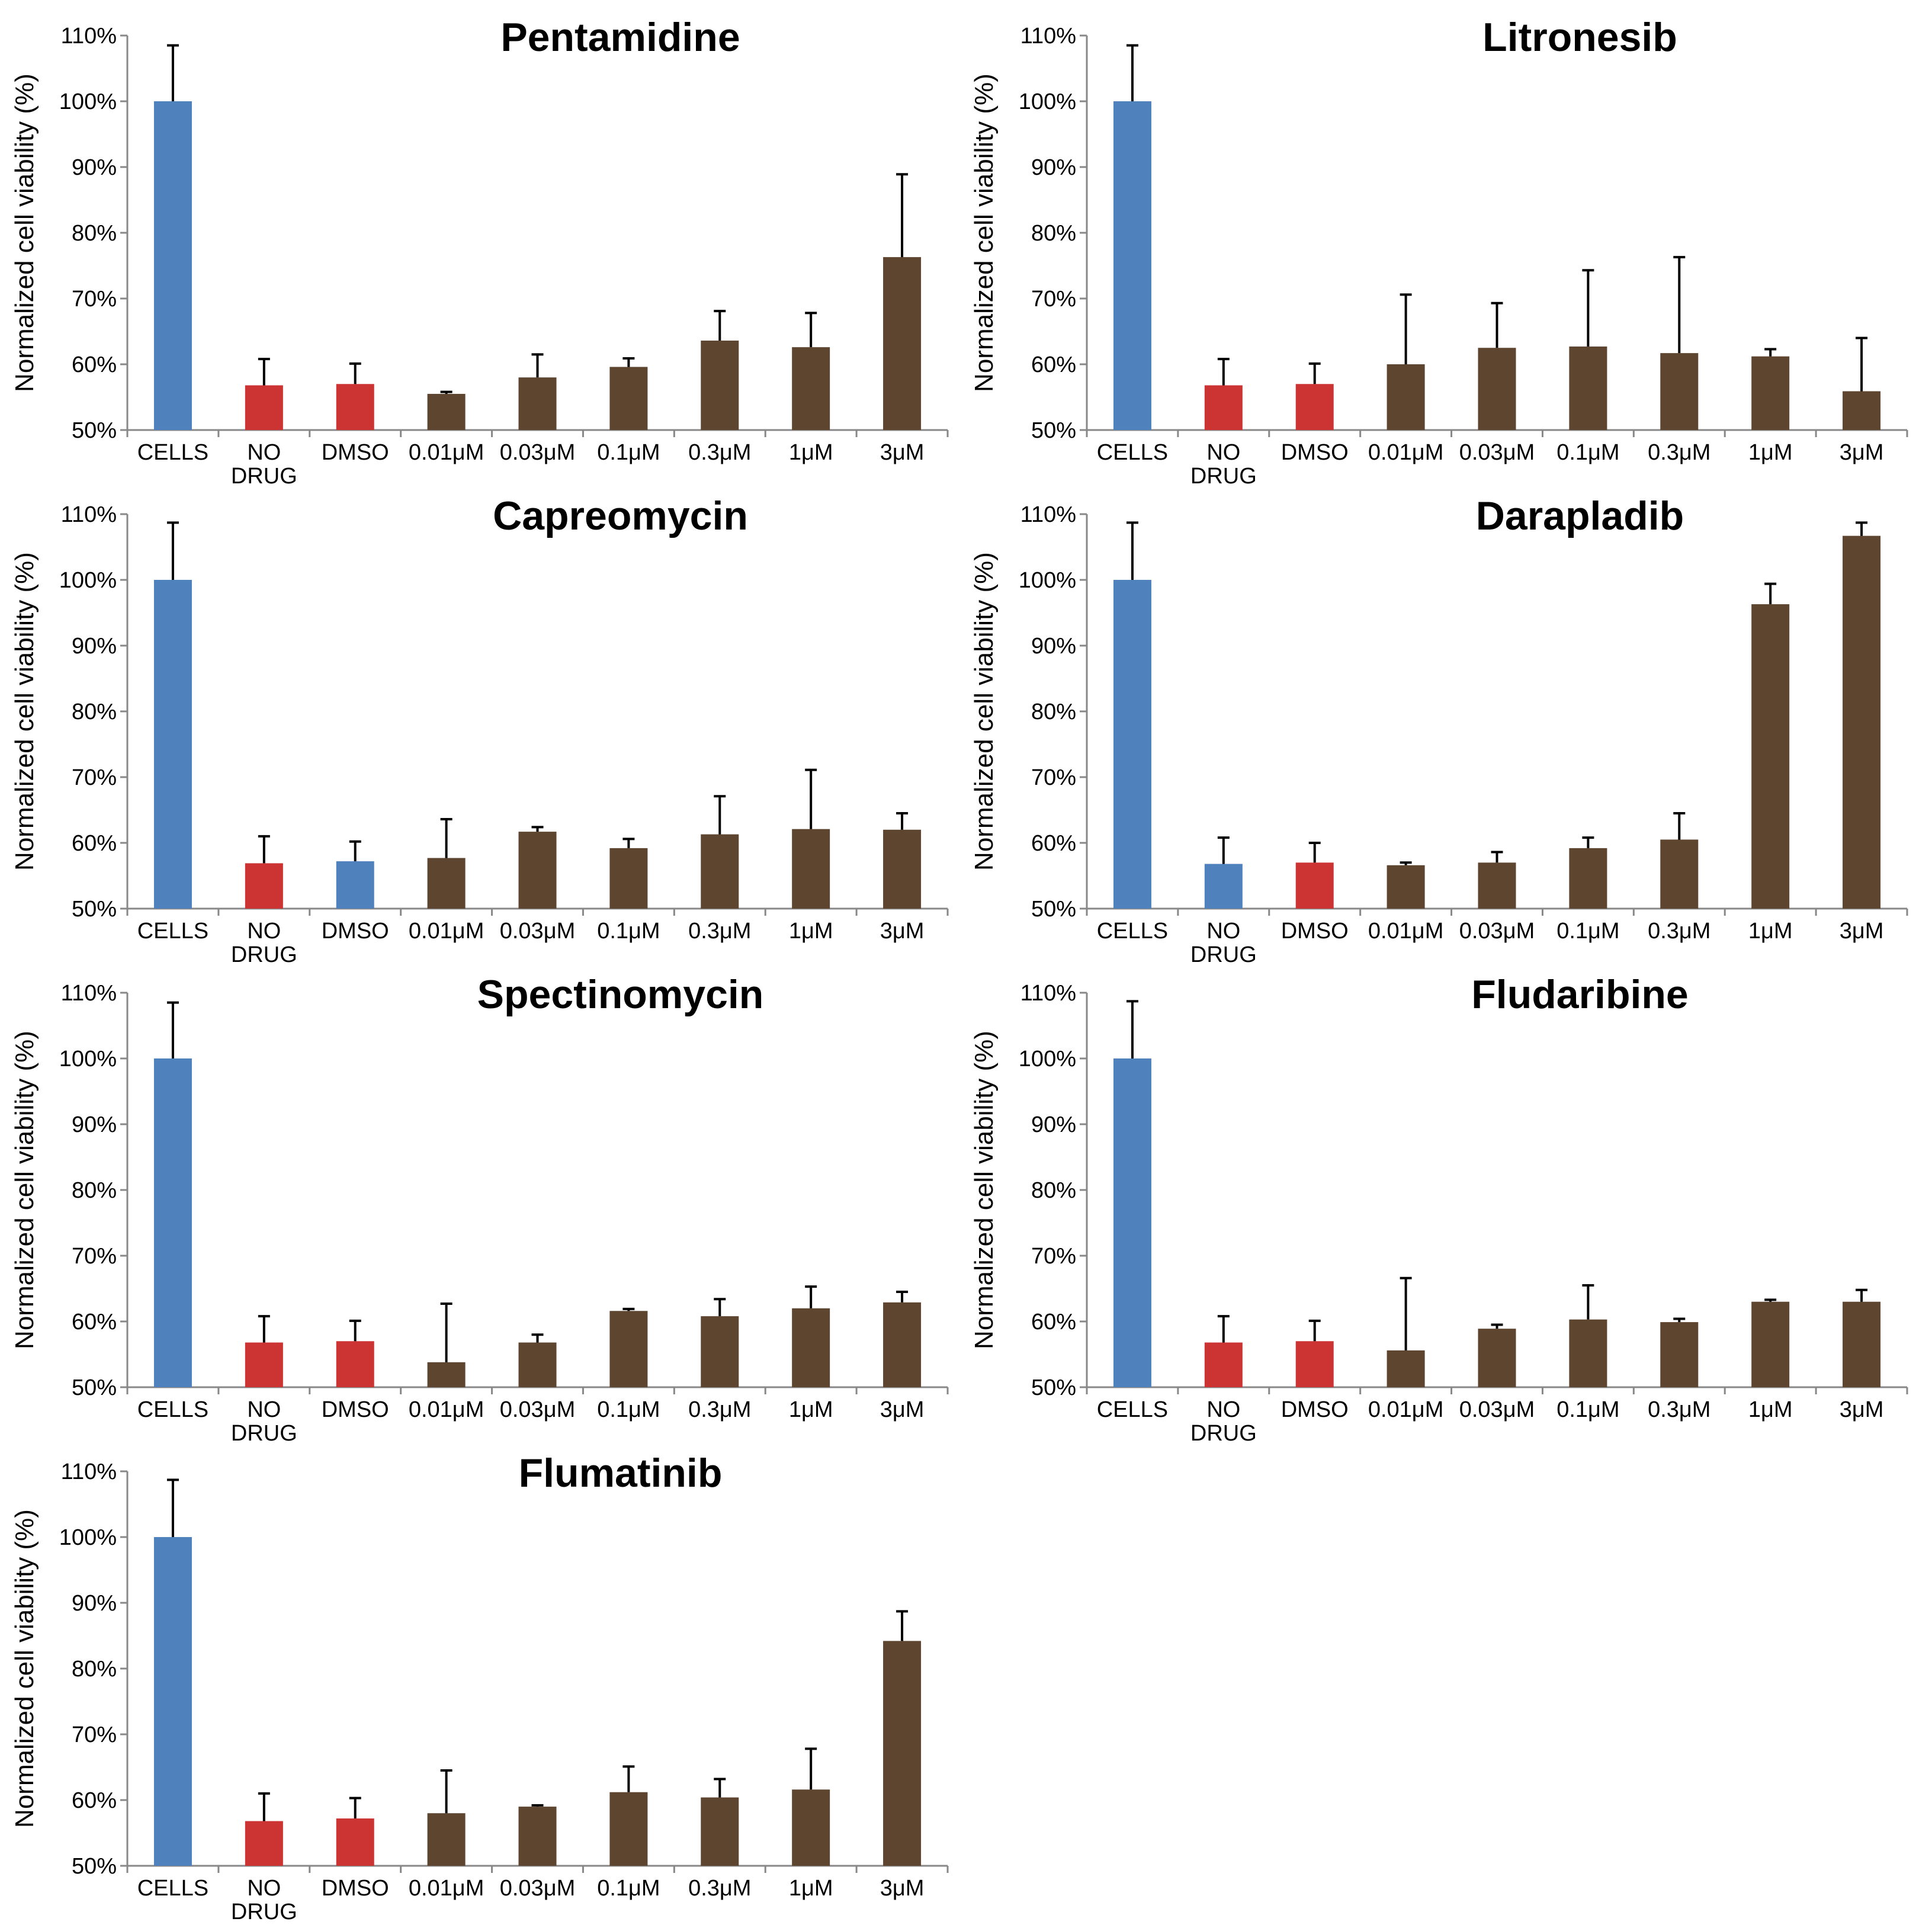 The height and width of the screenshot is (1928, 1932). I want to click on chart-title: Pentamidine, so click(620, 37).